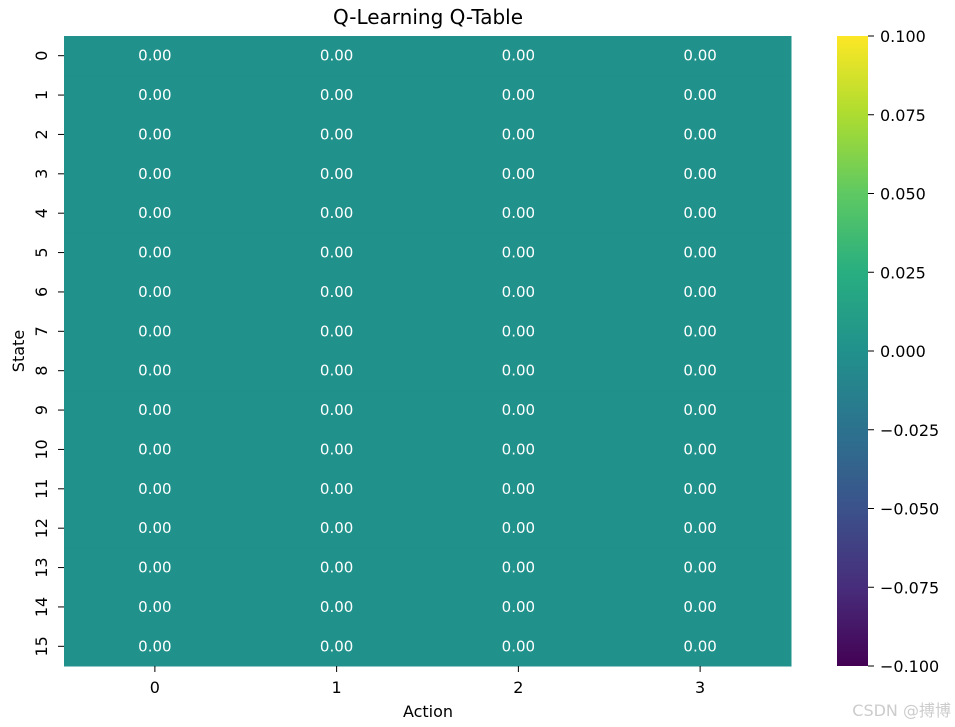 This screenshot has height=727, width=955. Describe the element at coordinates (41, 56) in the screenshot. I see `y-axis-tick-label: 0` at that location.